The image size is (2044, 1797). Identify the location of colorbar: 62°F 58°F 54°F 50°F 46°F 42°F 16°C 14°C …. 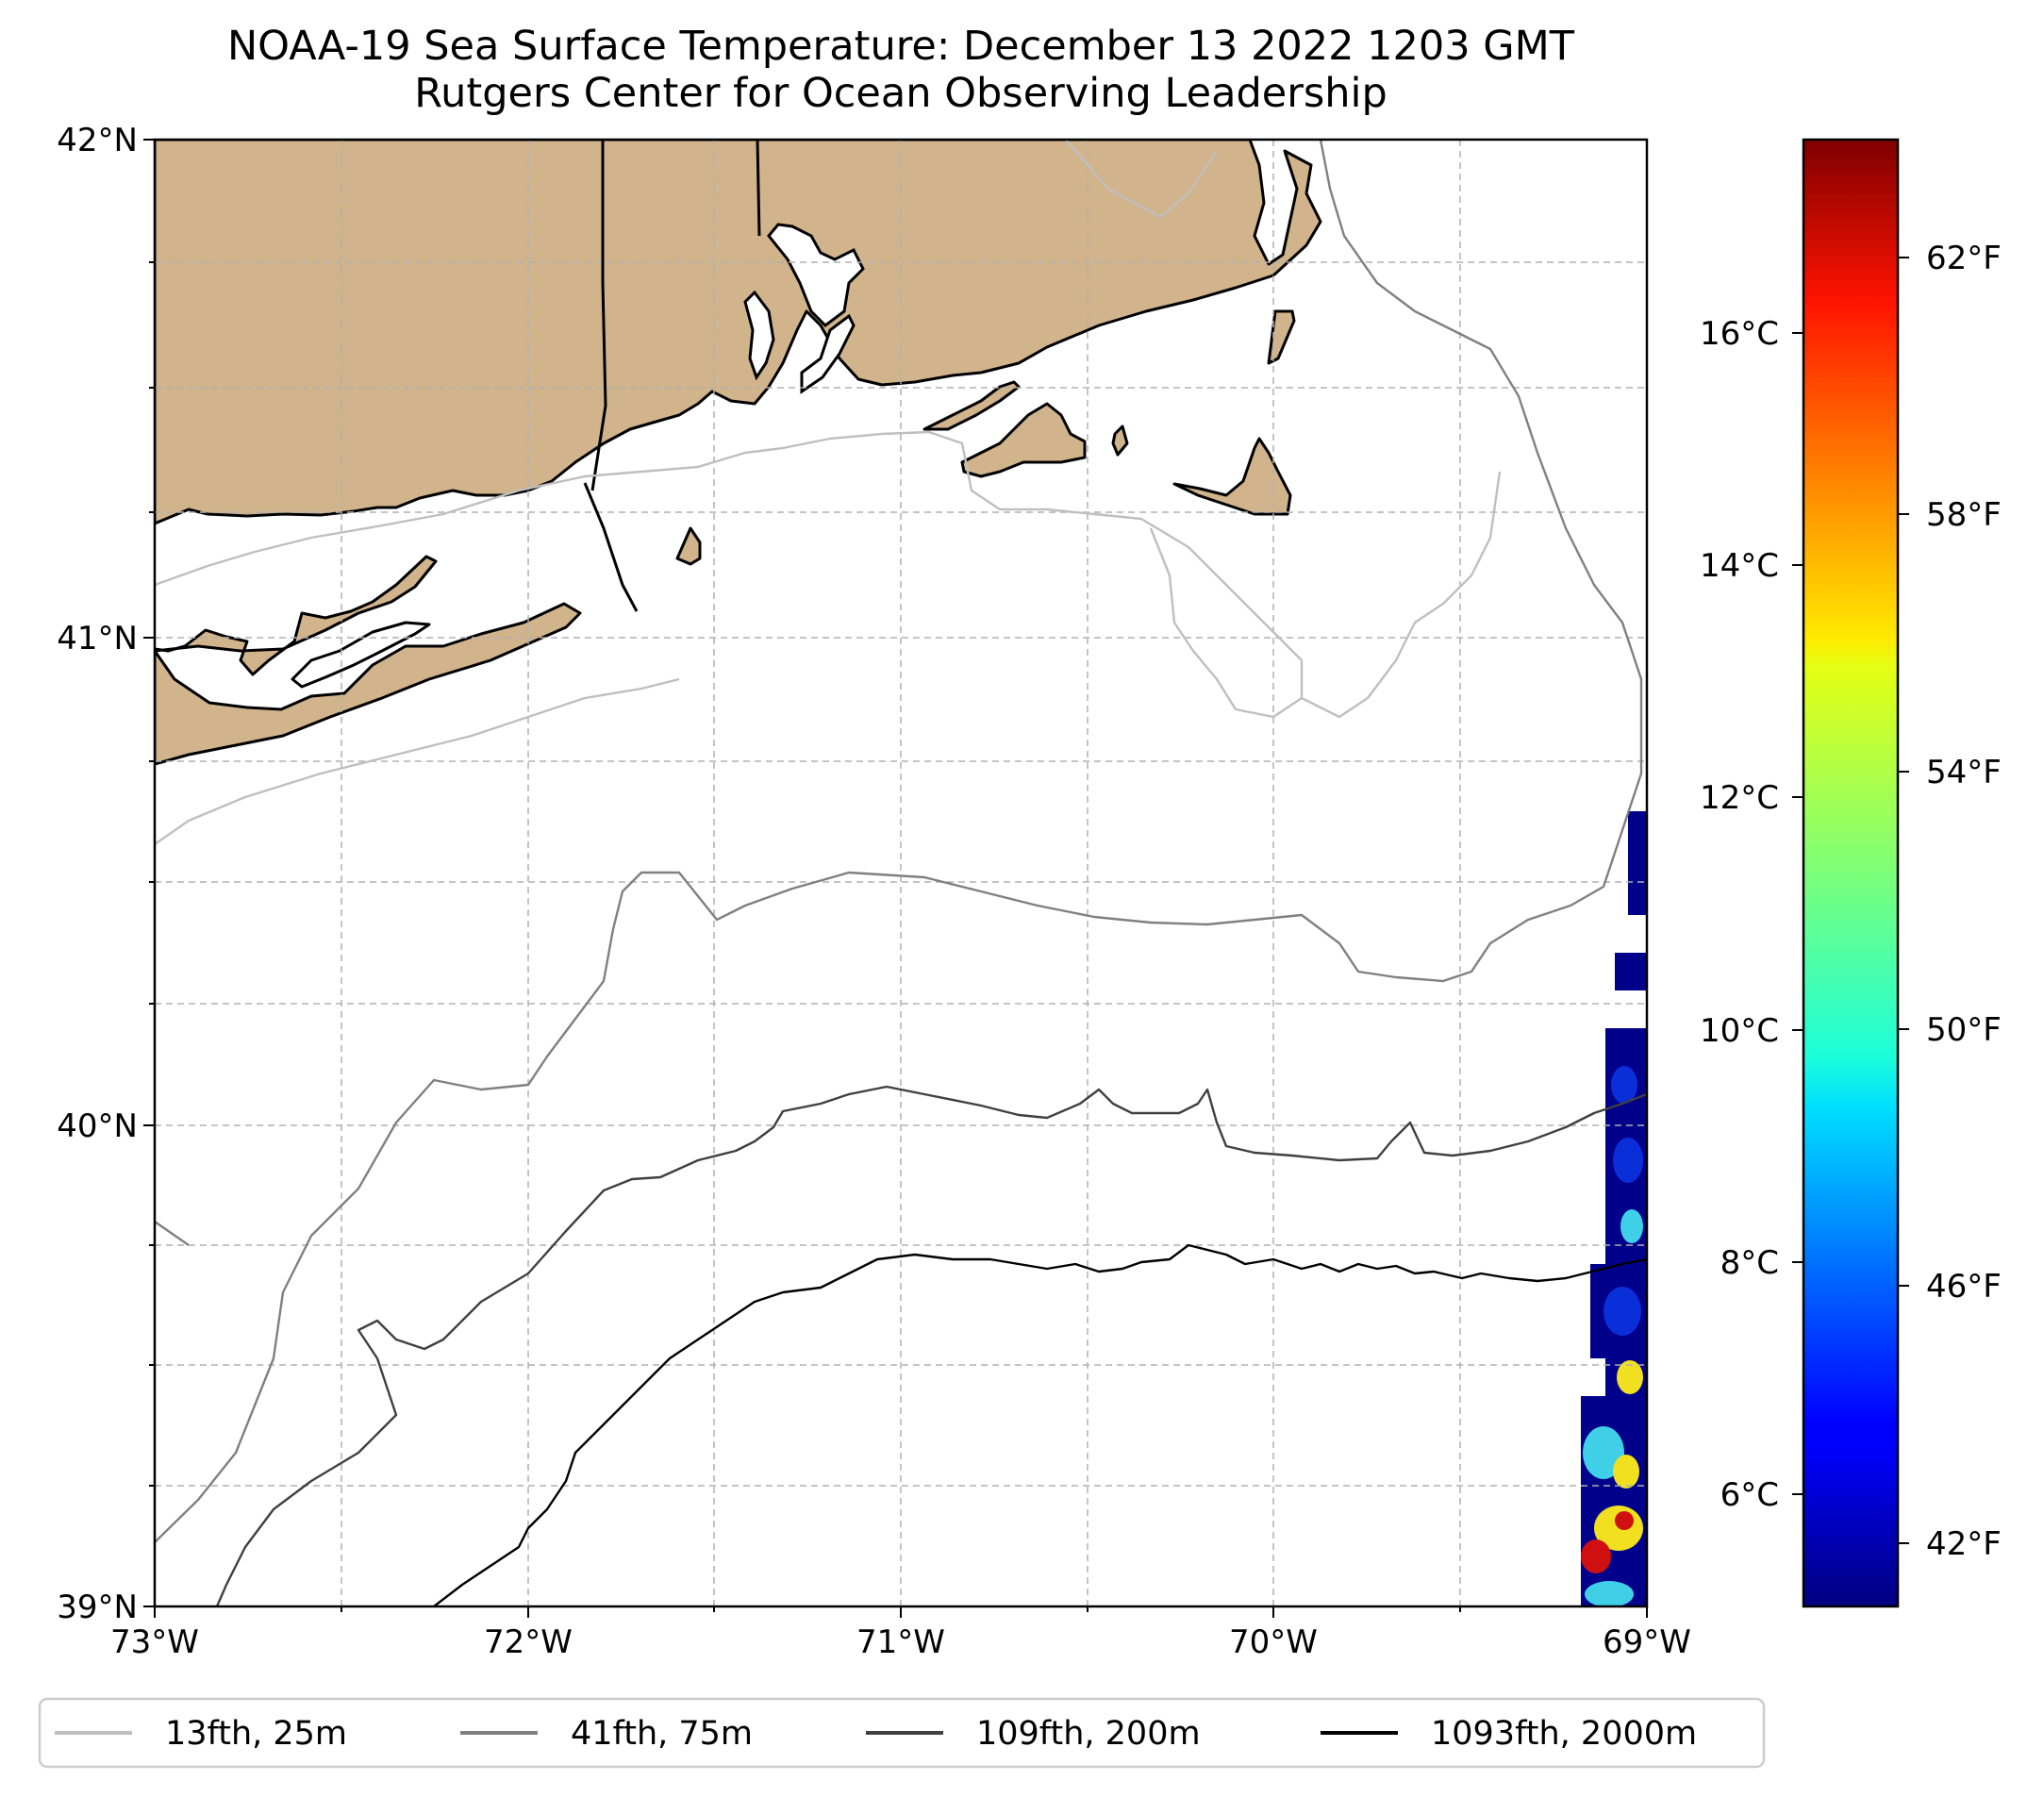
(1851, 873).